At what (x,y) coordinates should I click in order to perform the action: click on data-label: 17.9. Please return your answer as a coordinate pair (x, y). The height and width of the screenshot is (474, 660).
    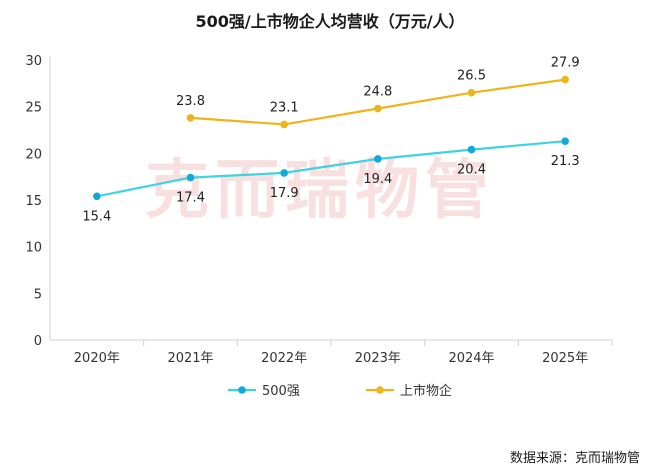
    Looking at the image, I should click on (284, 193).